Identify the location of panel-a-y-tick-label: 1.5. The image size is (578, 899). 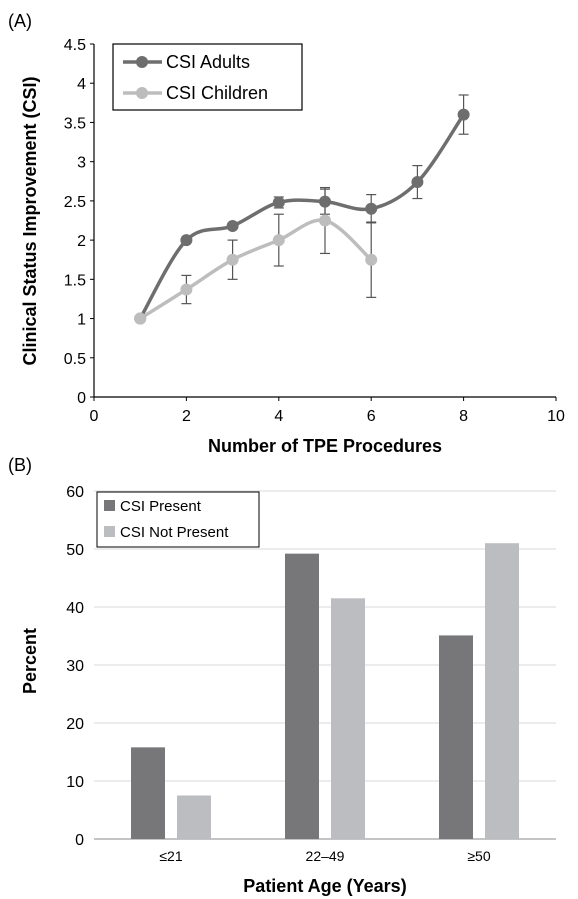
(75, 280).